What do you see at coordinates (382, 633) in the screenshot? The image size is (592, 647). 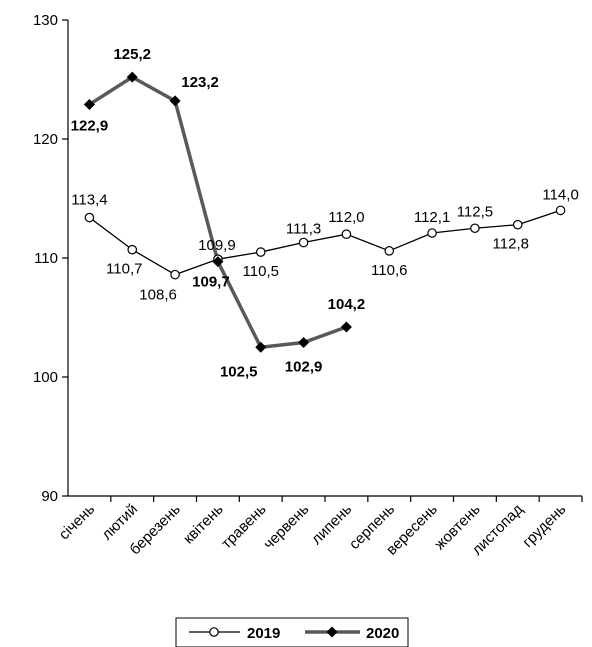 I see `legend-2020-label: 2020` at bounding box center [382, 633].